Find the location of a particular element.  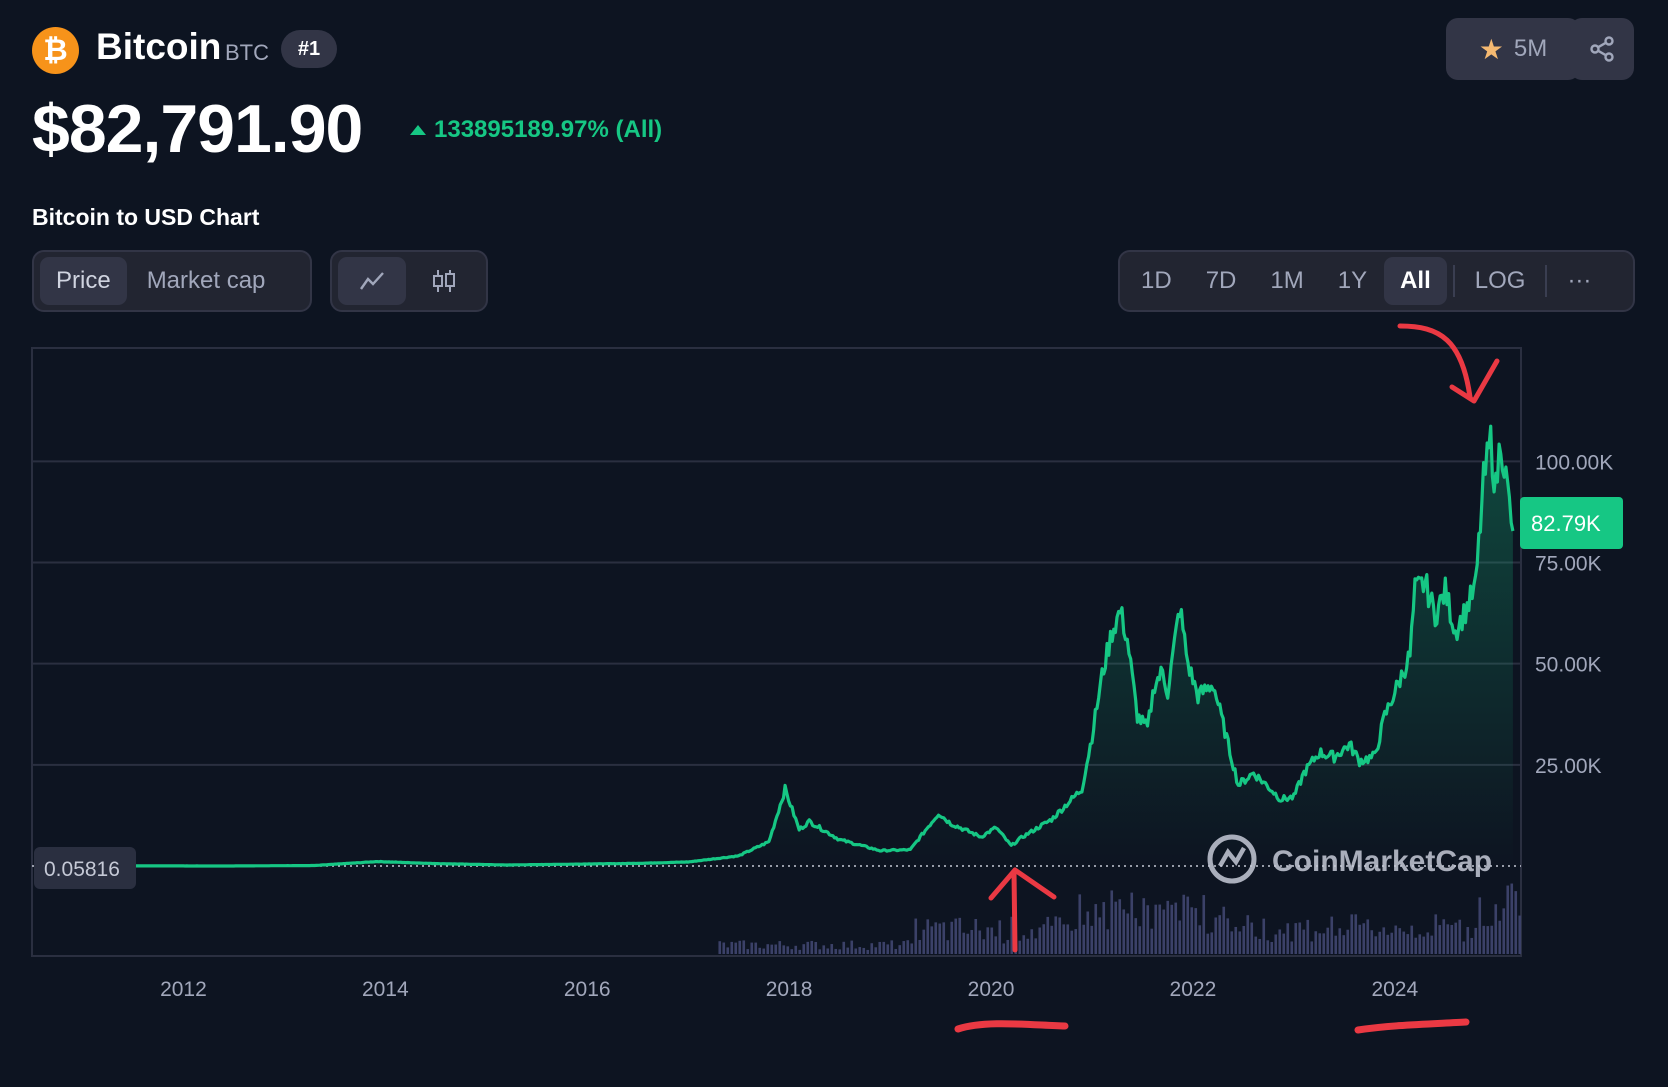

x-tick-label: 2016 is located at coordinates (587, 989).